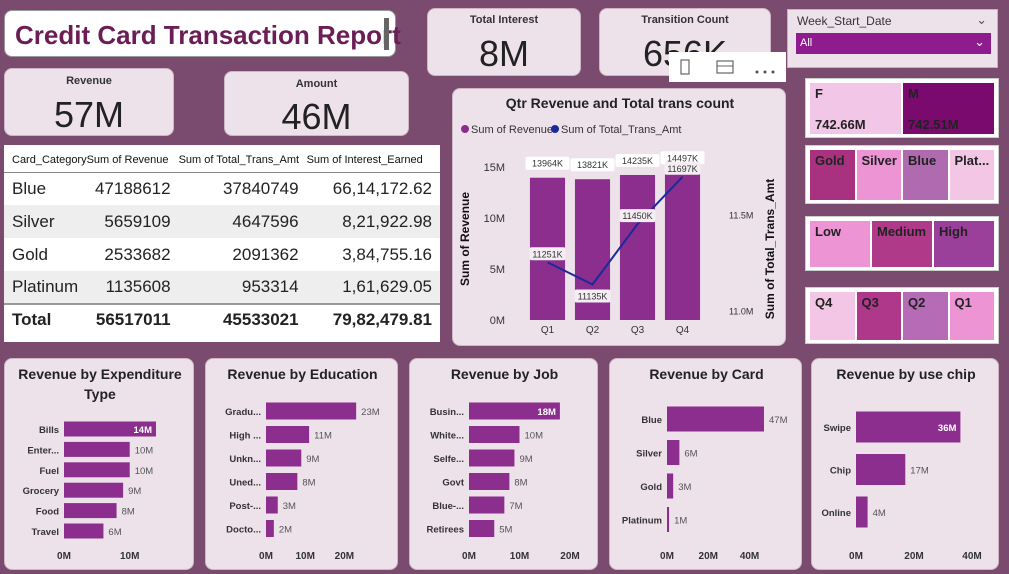 The height and width of the screenshot is (574, 1009). I want to click on y2-tick-label: 11.0M, so click(741, 311).